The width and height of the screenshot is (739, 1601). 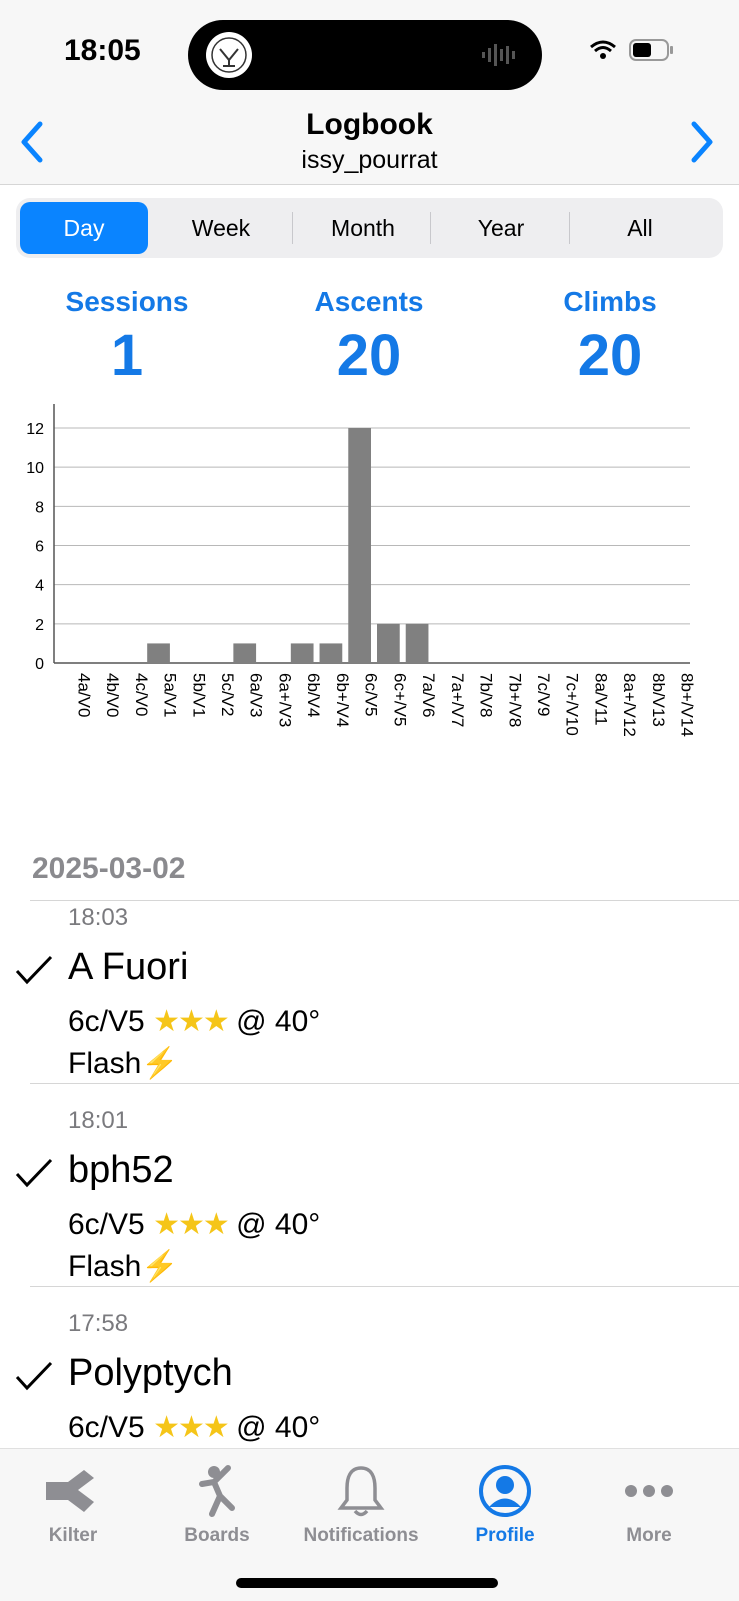 What do you see at coordinates (221, 228) in the screenshot?
I see `segment-week: Week` at bounding box center [221, 228].